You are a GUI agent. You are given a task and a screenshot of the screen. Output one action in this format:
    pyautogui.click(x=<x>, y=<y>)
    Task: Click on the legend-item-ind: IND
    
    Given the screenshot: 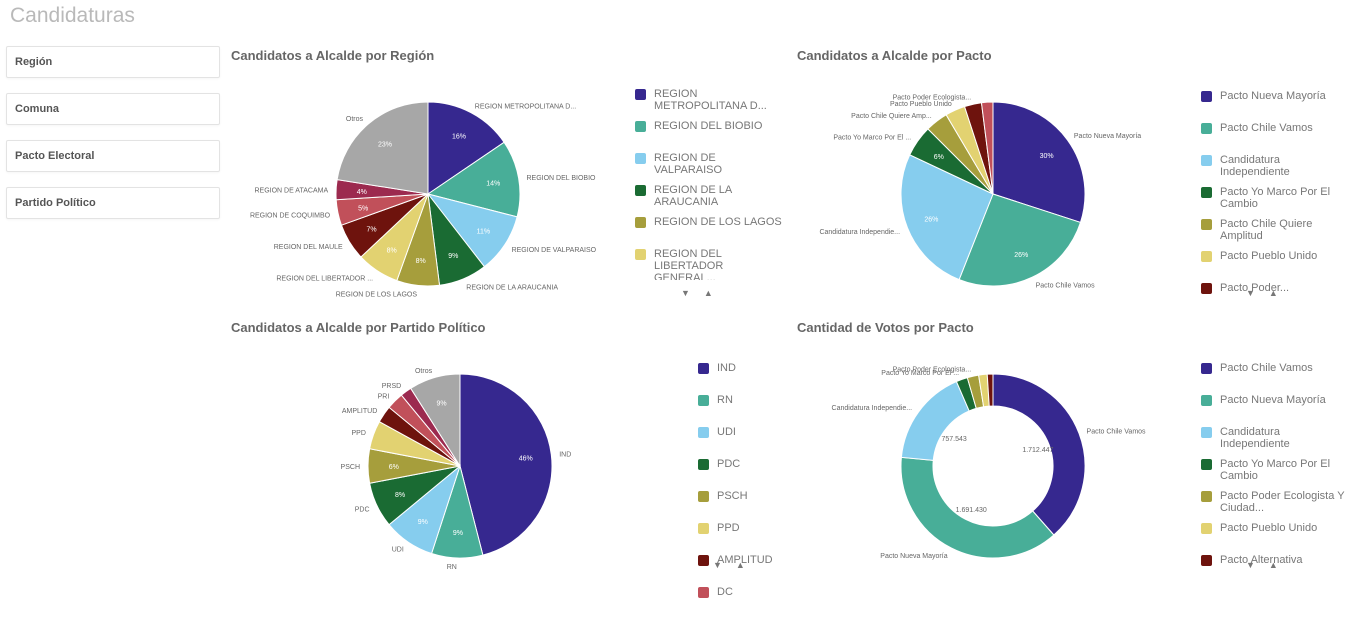 What is the action you would take?
    pyautogui.click(x=771, y=378)
    